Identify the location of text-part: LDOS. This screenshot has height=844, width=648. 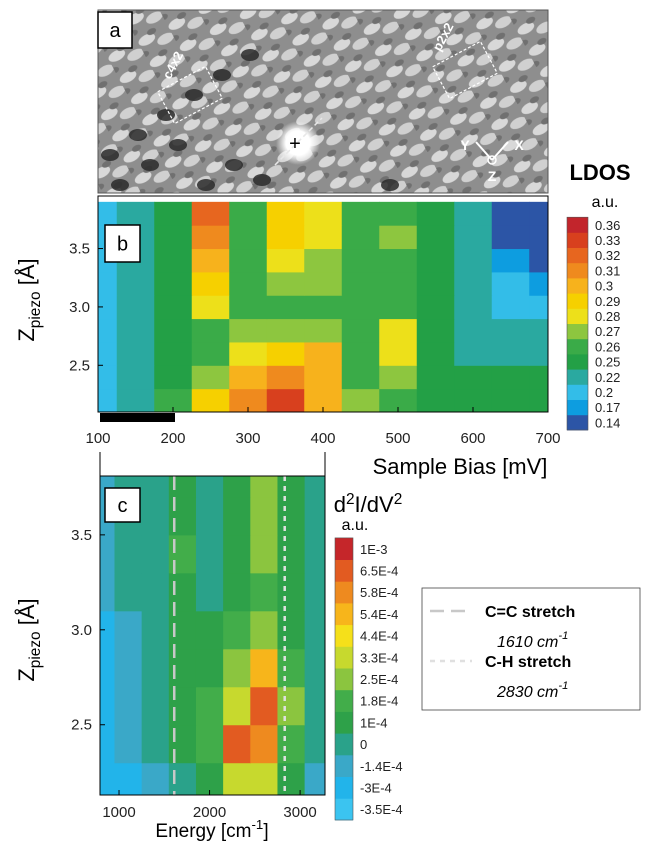
(599, 172).